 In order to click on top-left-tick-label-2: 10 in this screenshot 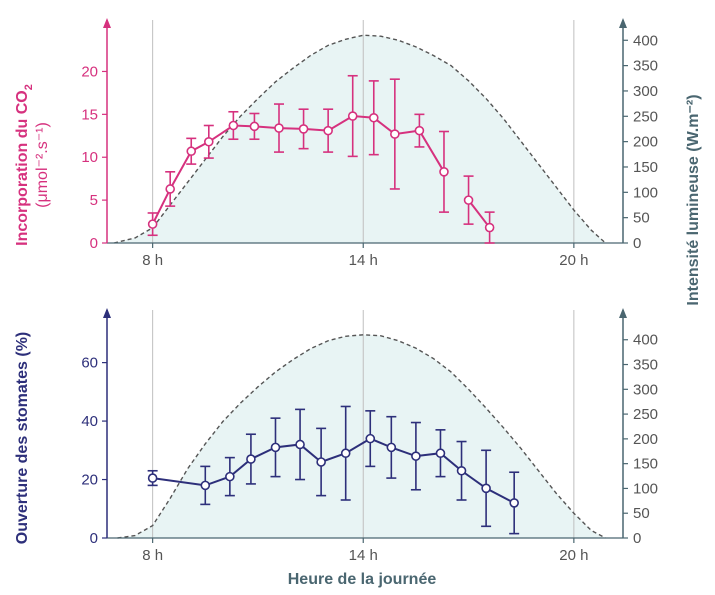, I will do `click(89, 157)`.